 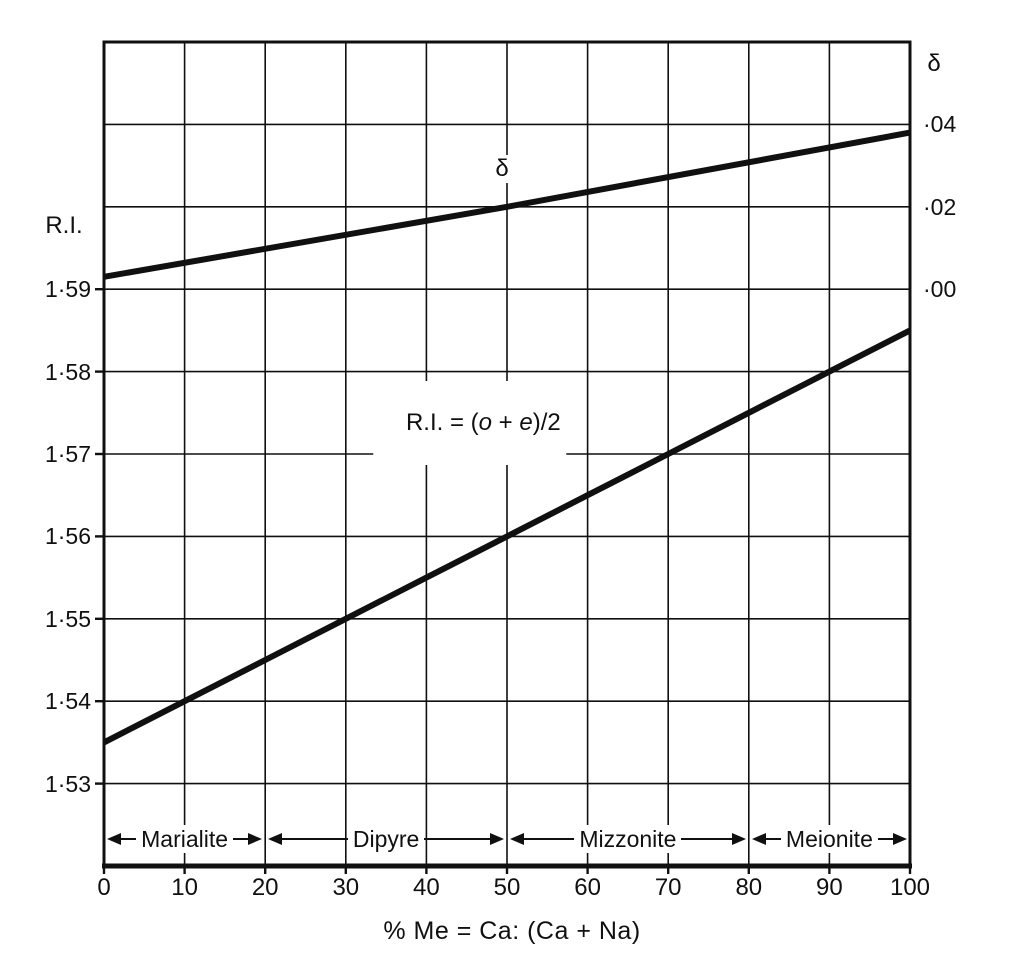 What do you see at coordinates (940, 206) in the screenshot?
I see `right-tick-label: ·02` at bounding box center [940, 206].